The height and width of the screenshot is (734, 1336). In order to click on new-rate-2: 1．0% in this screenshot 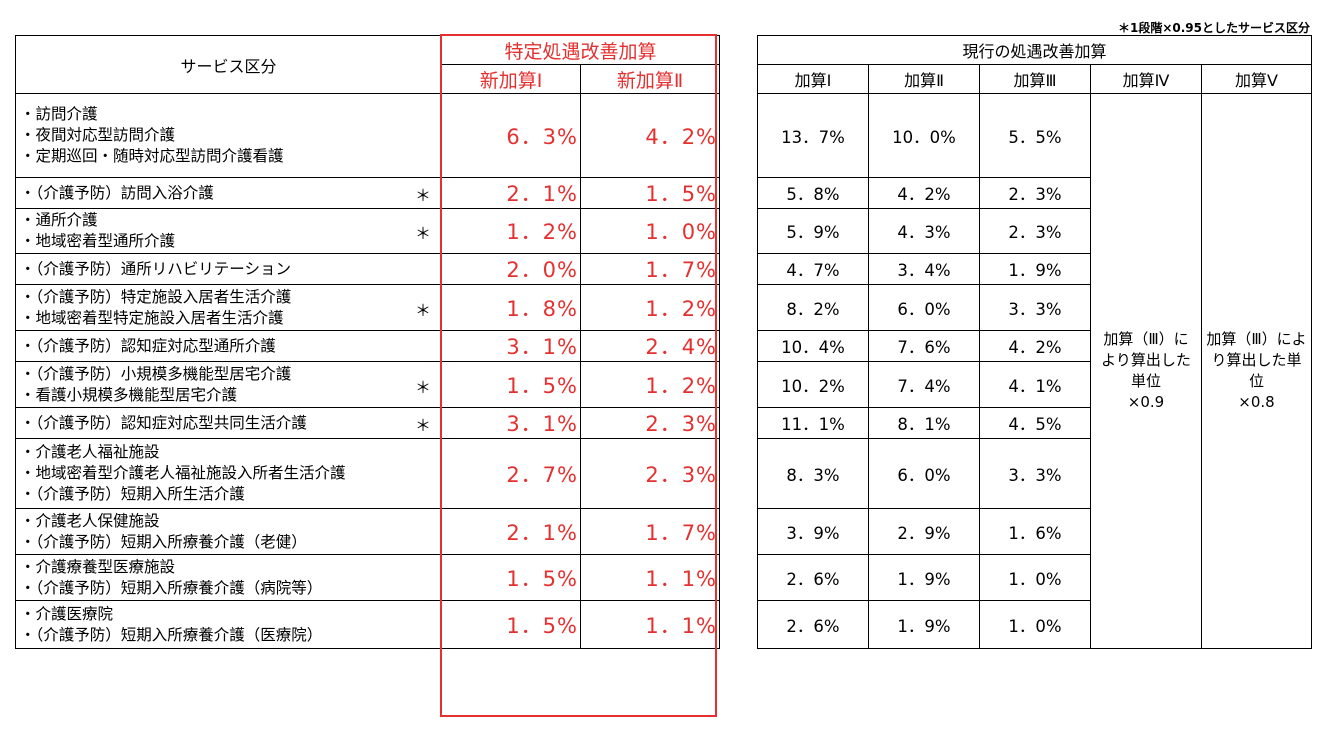, I will do `click(650, 231)`.